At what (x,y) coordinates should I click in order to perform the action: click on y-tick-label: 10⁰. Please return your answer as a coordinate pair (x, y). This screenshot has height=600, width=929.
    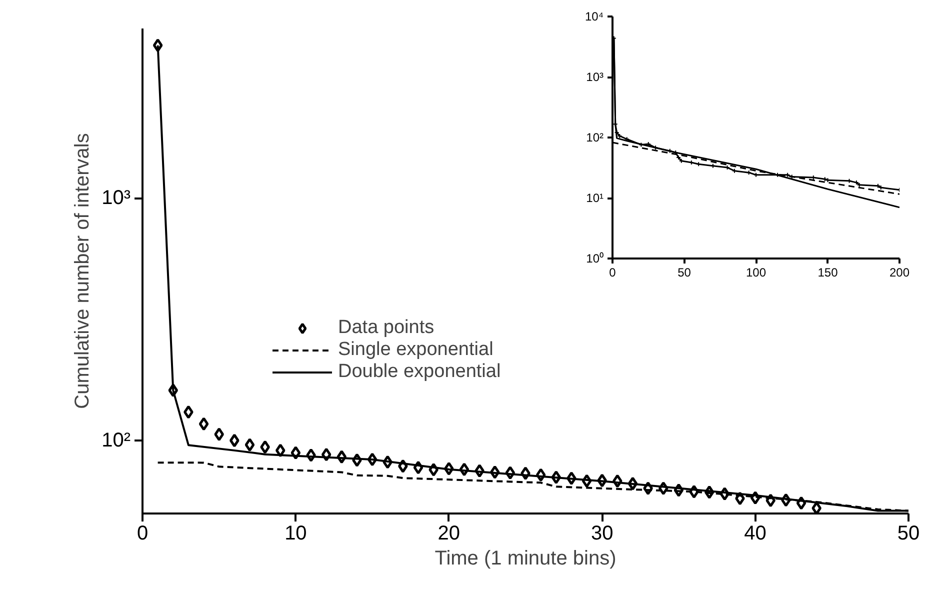
    Looking at the image, I should click on (595, 259).